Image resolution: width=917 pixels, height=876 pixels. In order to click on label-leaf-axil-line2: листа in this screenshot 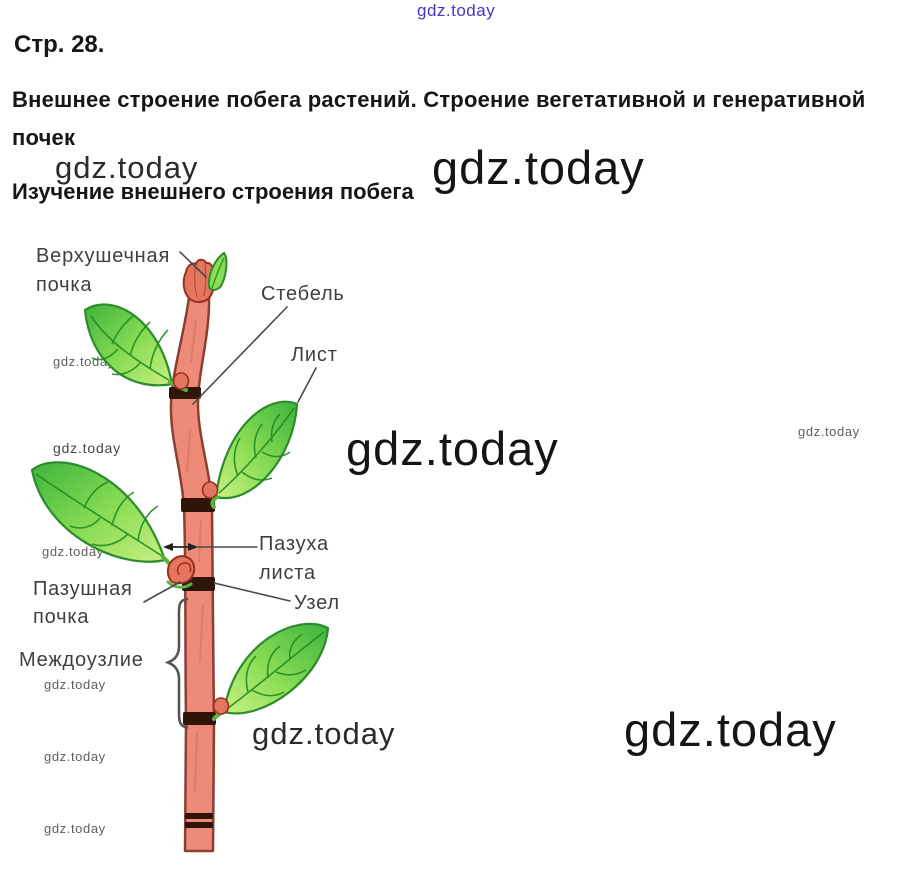, I will do `click(287, 573)`.